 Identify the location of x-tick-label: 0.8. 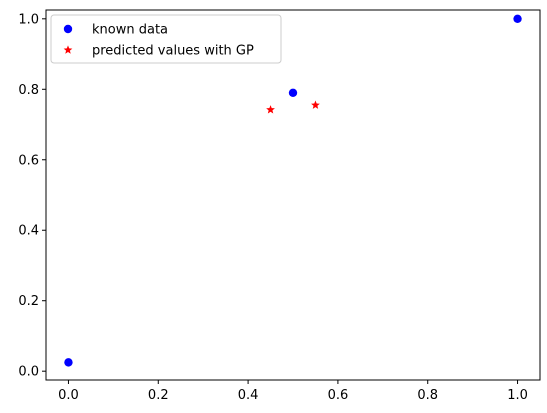
(427, 395).